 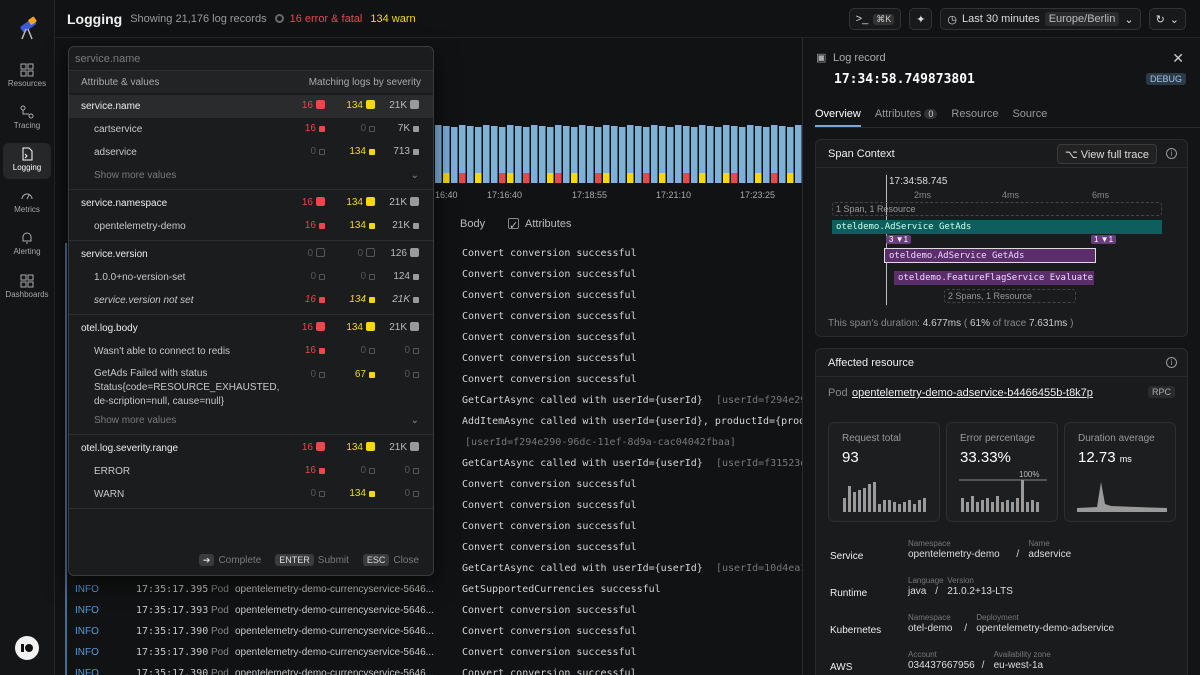 What do you see at coordinates (884, 472) in the screenshot?
I see `kpi-request-total: Request total 93` at bounding box center [884, 472].